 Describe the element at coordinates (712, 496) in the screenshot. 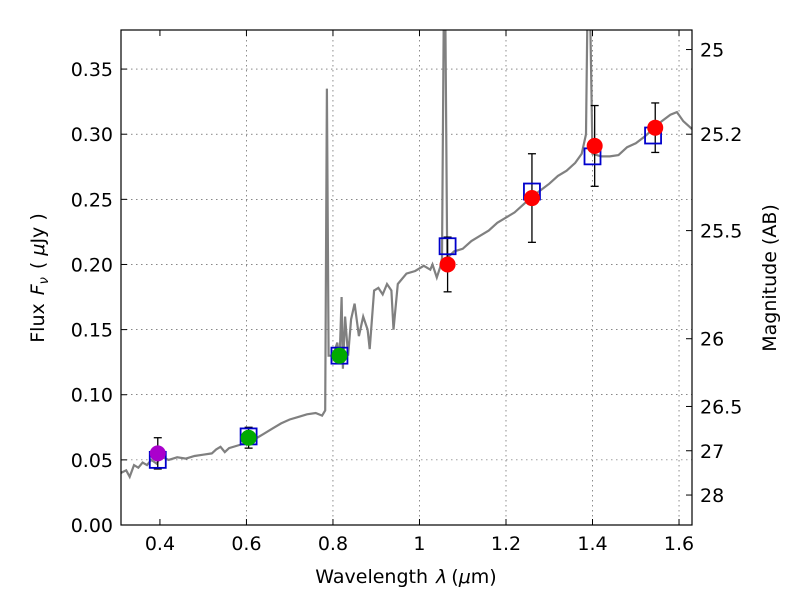

I see `y2-tick-label: 28` at that location.